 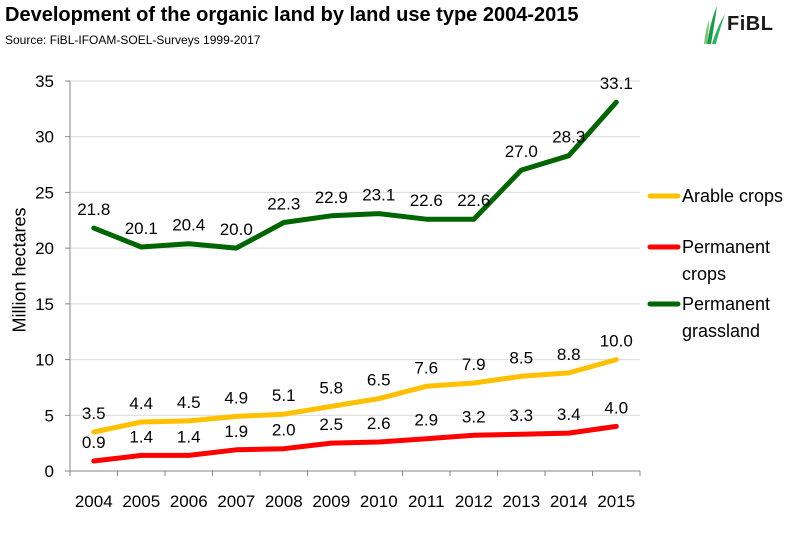 I want to click on y-tick-label: 0, so click(x=49, y=471).